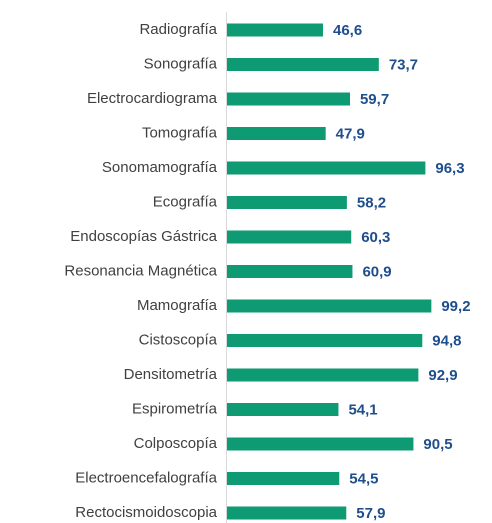  I want to click on value-label: 57,9, so click(370, 513).